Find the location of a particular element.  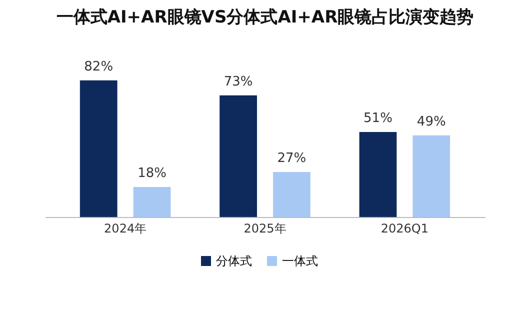

x-tick-label: 2024年 is located at coordinates (125, 229).